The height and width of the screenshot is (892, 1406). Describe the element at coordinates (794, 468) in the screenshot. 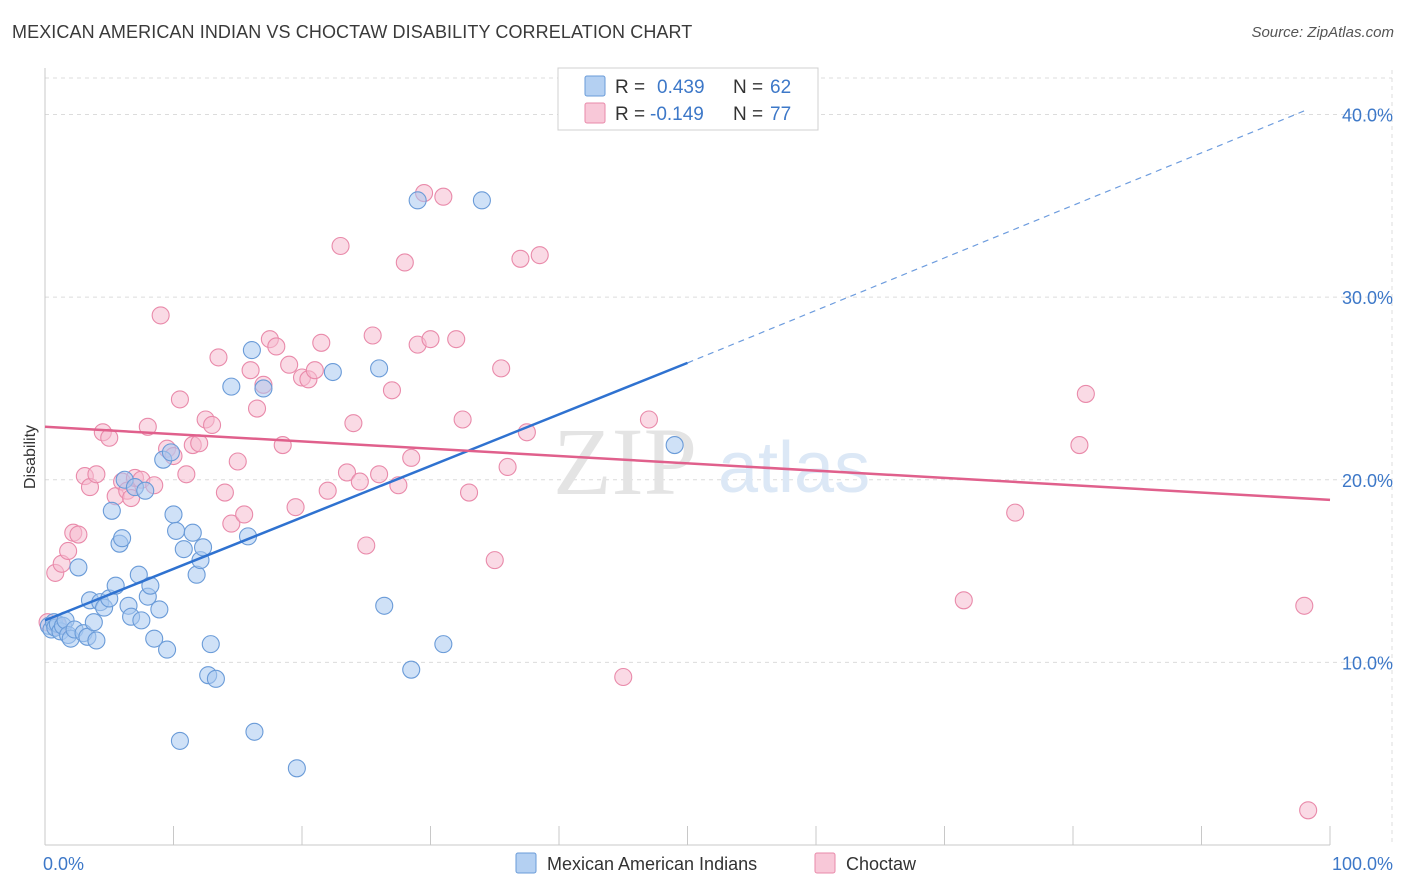

I see `watermark-atlas: atlas` at that location.